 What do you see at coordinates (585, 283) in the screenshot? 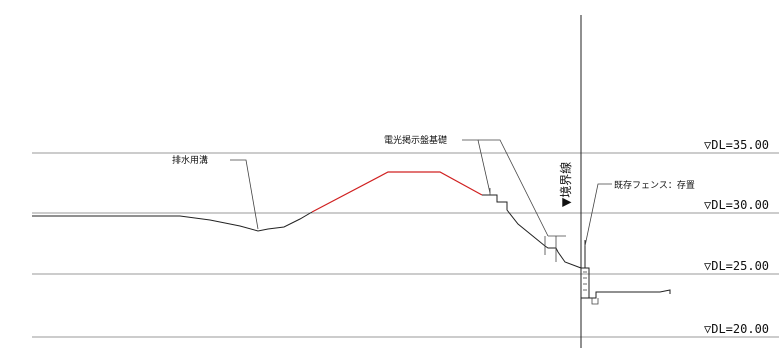
I see `retaining-block` at bounding box center [585, 283].